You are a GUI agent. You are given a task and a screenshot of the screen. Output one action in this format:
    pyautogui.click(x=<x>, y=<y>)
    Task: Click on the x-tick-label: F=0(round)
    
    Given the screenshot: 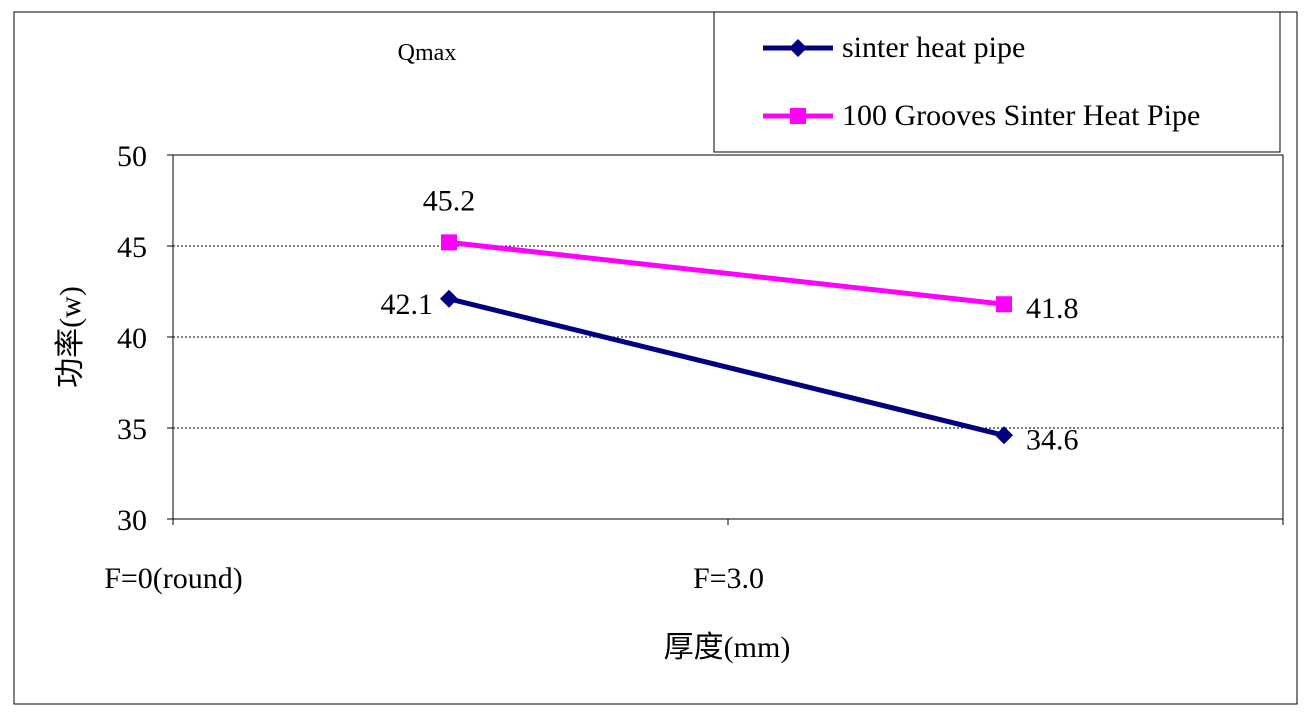 What is the action you would take?
    pyautogui.click(x=173, y=578)
    